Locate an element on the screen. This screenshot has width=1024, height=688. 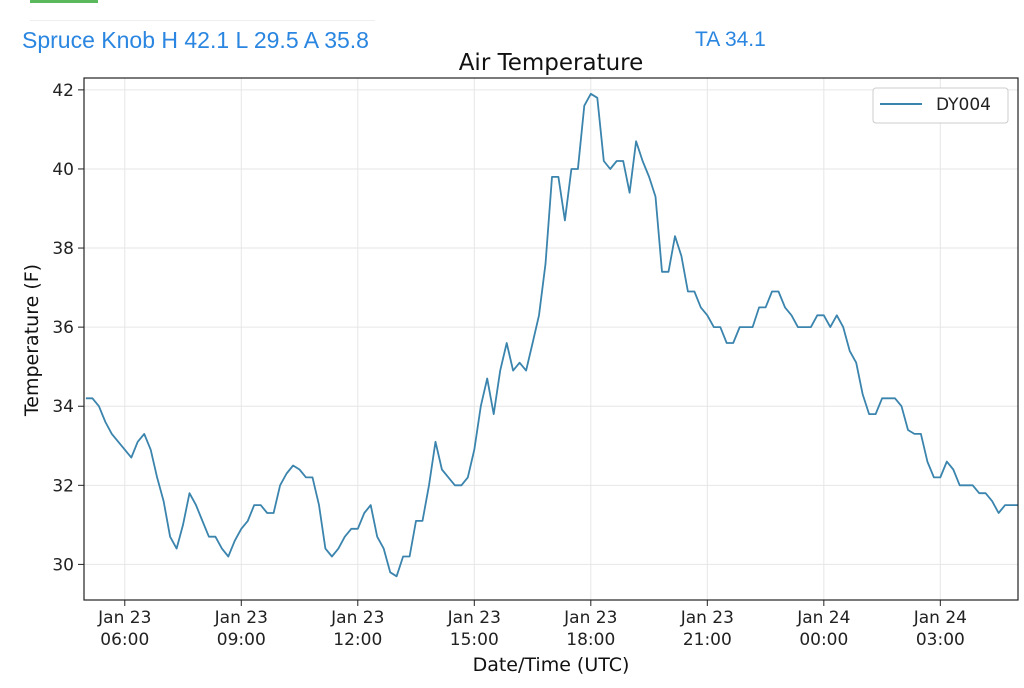
x-tick-label-time: 21:00 is located at coordinates (707, 640).